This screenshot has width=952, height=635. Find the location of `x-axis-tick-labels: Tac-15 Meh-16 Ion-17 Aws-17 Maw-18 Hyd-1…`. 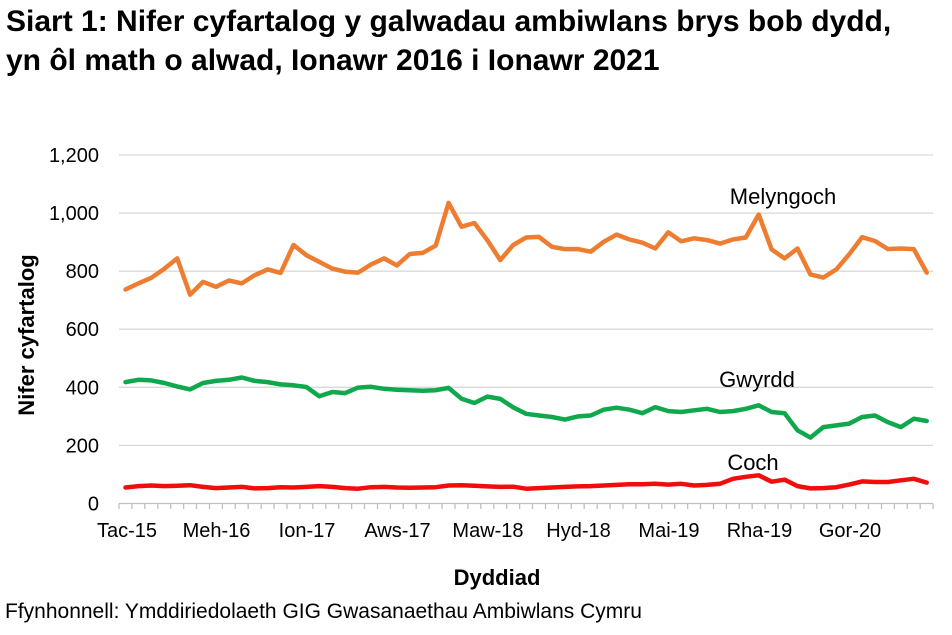

x-axis-tick-labels: Tac-15 Meh-16 Ion-17 Aws-17 Maw-18 Hyd-1… is located at coordinates (489, 531).